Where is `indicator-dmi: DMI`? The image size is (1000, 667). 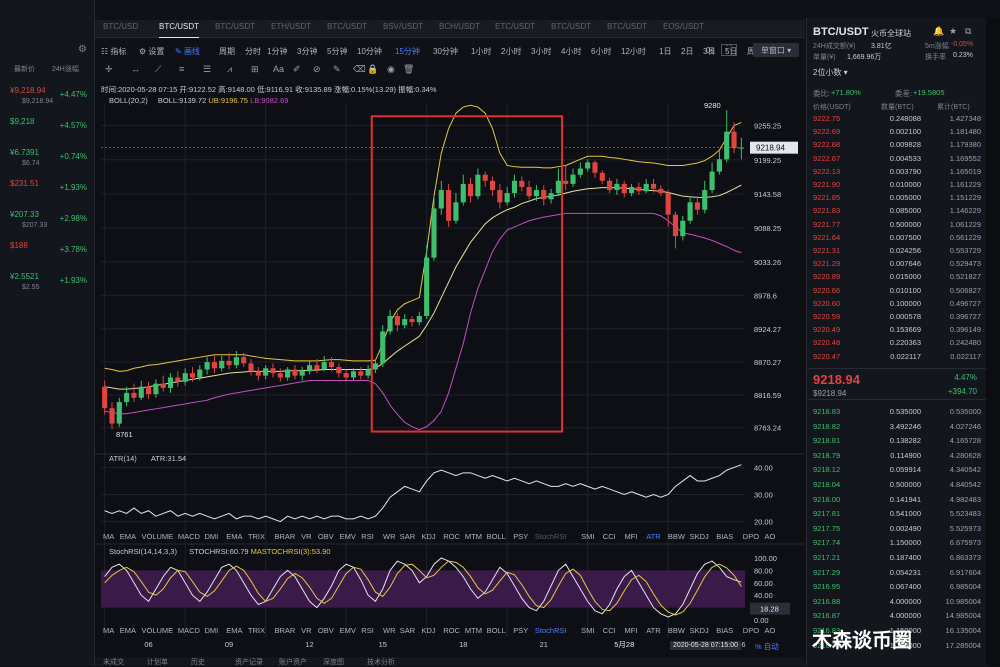
indicator-dmi: DMI is located at coordinates (211, 536).